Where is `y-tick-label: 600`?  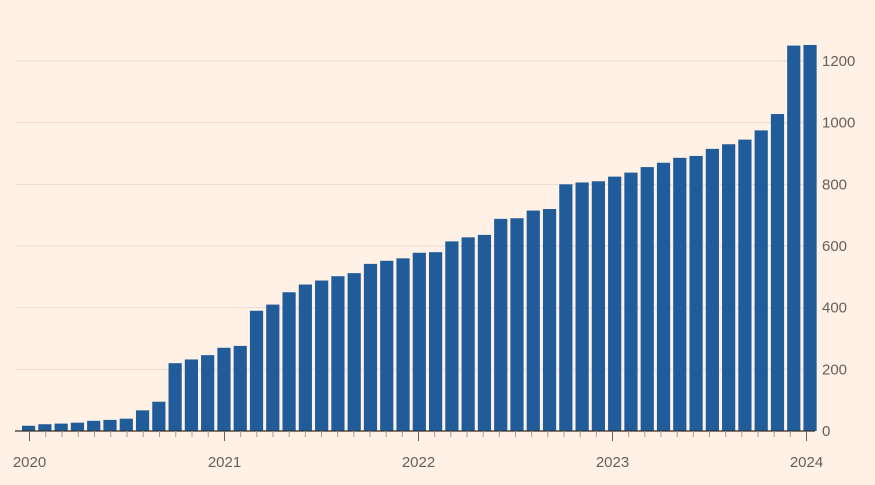 y-tick-label: 600 is located at coordinates (834, 246).